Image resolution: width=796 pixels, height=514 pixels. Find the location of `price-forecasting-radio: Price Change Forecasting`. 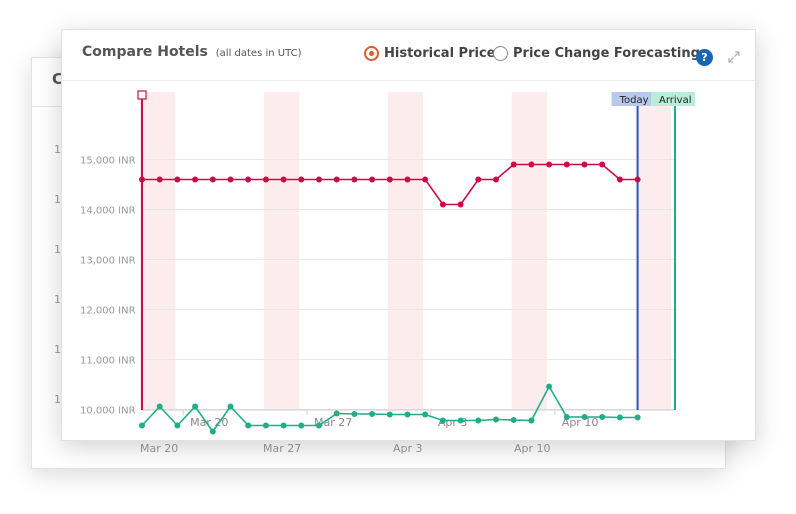

price-forecasting-radio: Price Change Forecasting is located at coordinates (596, 53).